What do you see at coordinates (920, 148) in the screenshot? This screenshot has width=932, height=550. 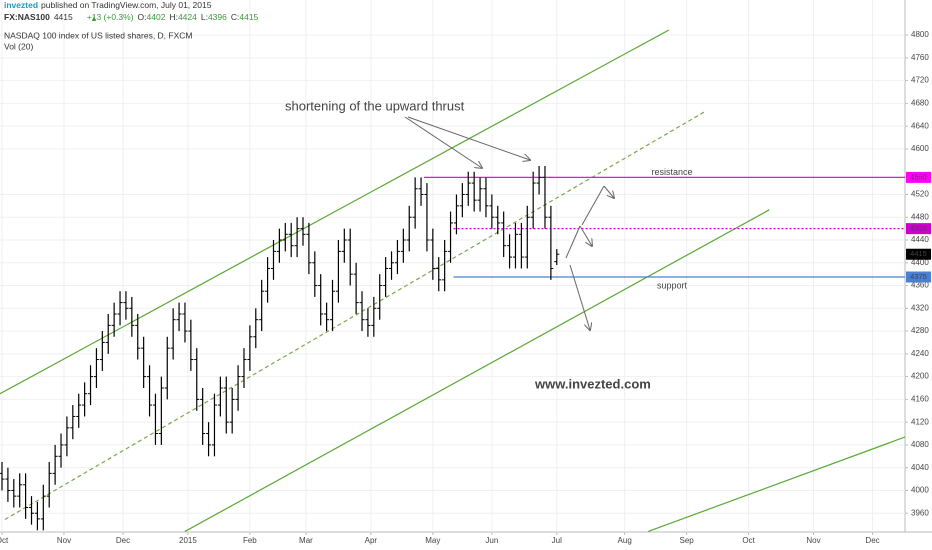 I see `y-tick-label: 4600` at bounding box center [920, 148].